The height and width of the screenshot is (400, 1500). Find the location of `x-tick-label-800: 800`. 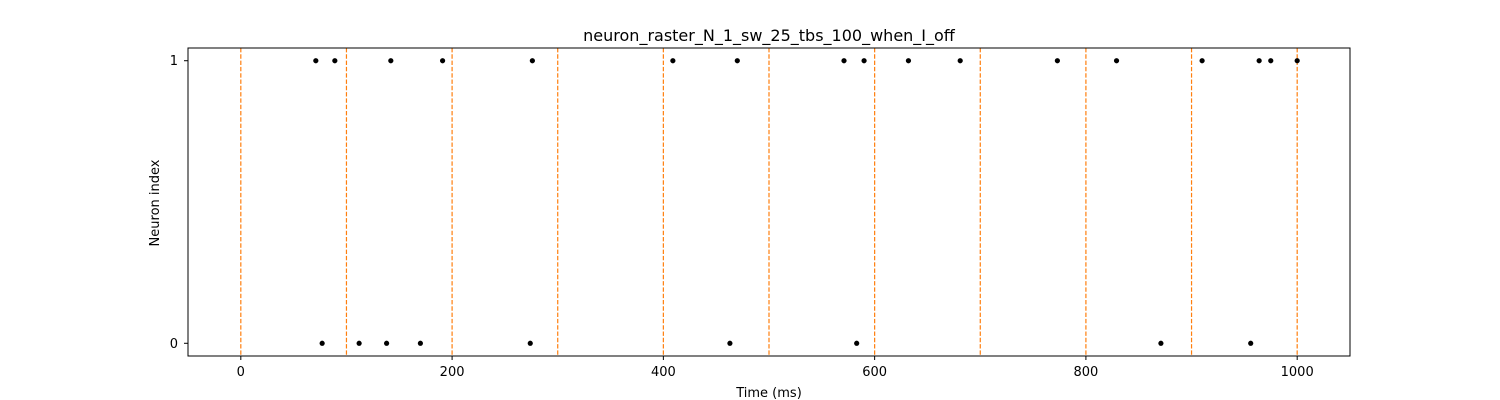

x-tick-label-800: 800 is located at coordinates (1085, 372).